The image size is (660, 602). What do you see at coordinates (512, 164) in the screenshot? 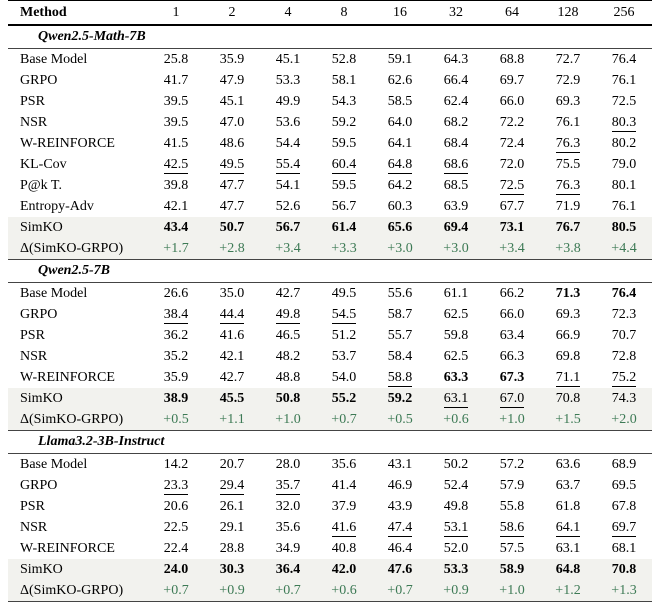
I see `value-cell: 72.0` at bounding box center [512, 164].